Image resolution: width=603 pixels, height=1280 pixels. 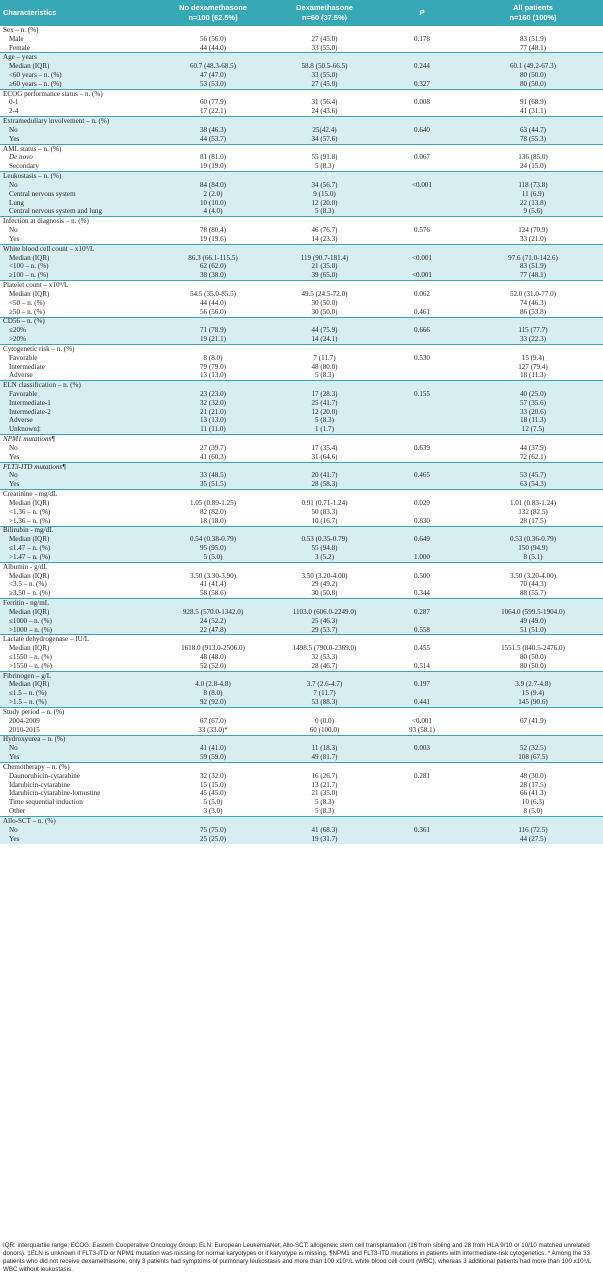 What do you see at coordinates (422, 594) in the screenshot?
I see `p-value-cell: 0.344` at bounding box center [422, 594].